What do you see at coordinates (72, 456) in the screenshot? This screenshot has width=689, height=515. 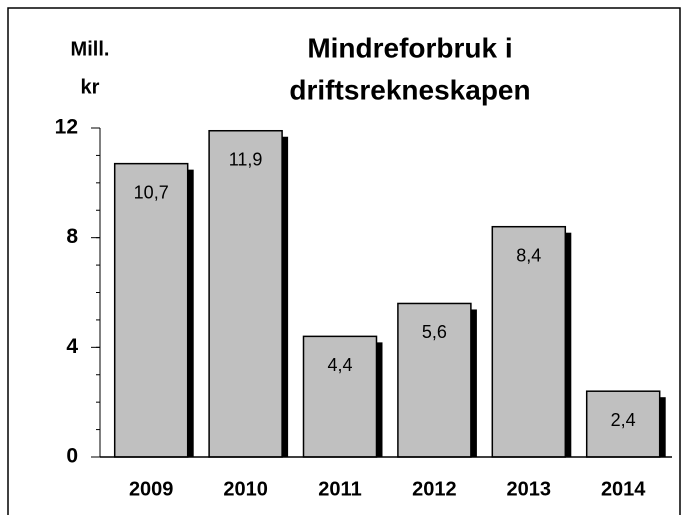 I see `y-tick-label: 0` at bounding box center [72, 456].